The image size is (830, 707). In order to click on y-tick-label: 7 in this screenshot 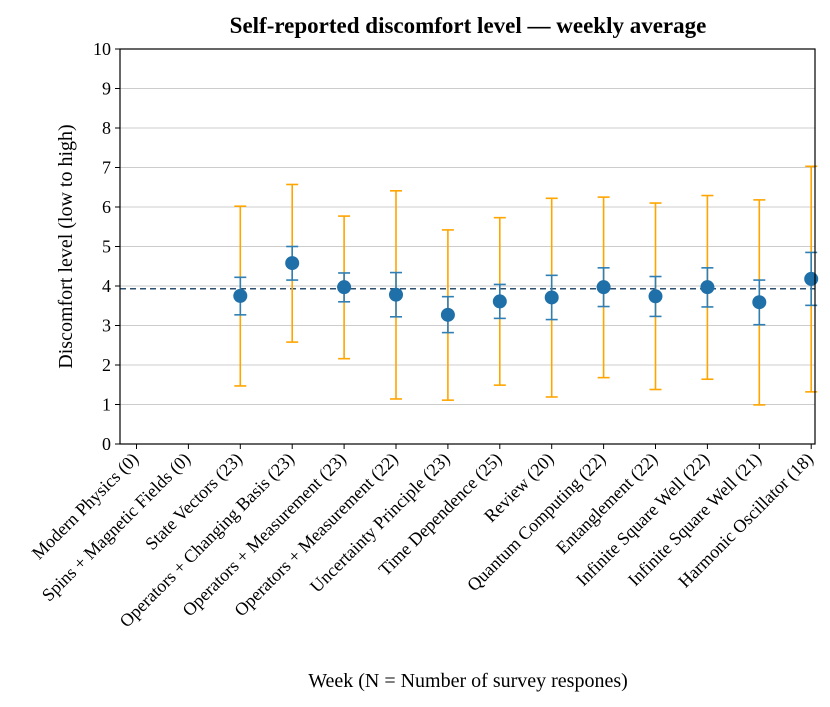, I will do `click(106, 168)`.